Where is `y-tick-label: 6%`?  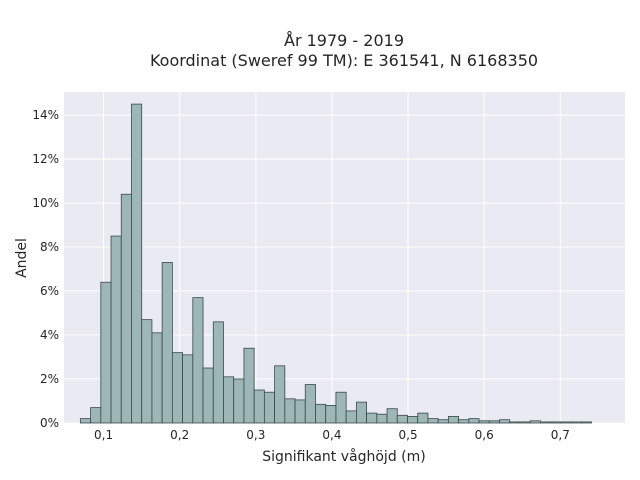
y-tick-label: 6% is located at coordinates (49, 291).